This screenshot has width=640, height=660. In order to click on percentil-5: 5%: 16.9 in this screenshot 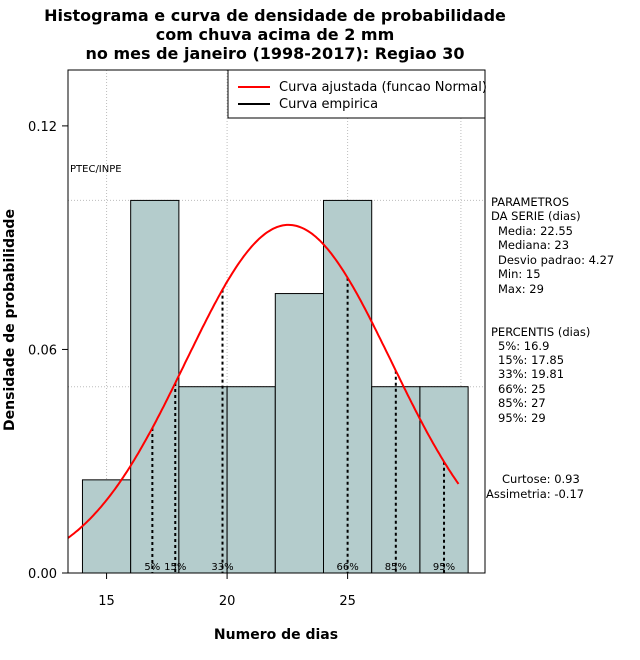, I will do `click(523, 346)`.